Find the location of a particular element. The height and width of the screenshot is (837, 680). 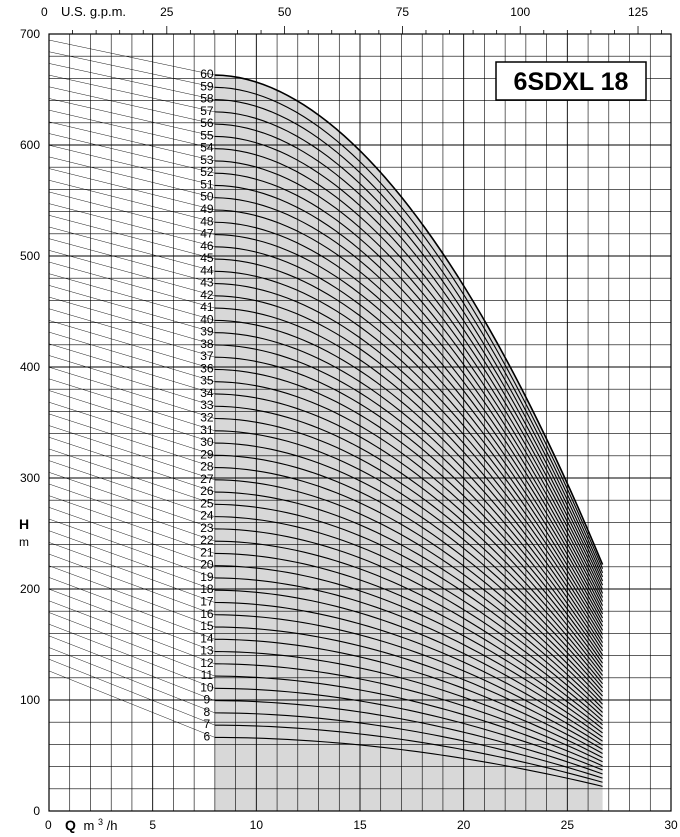

y-tick-label: 600 is located at coordinates (30, 145).